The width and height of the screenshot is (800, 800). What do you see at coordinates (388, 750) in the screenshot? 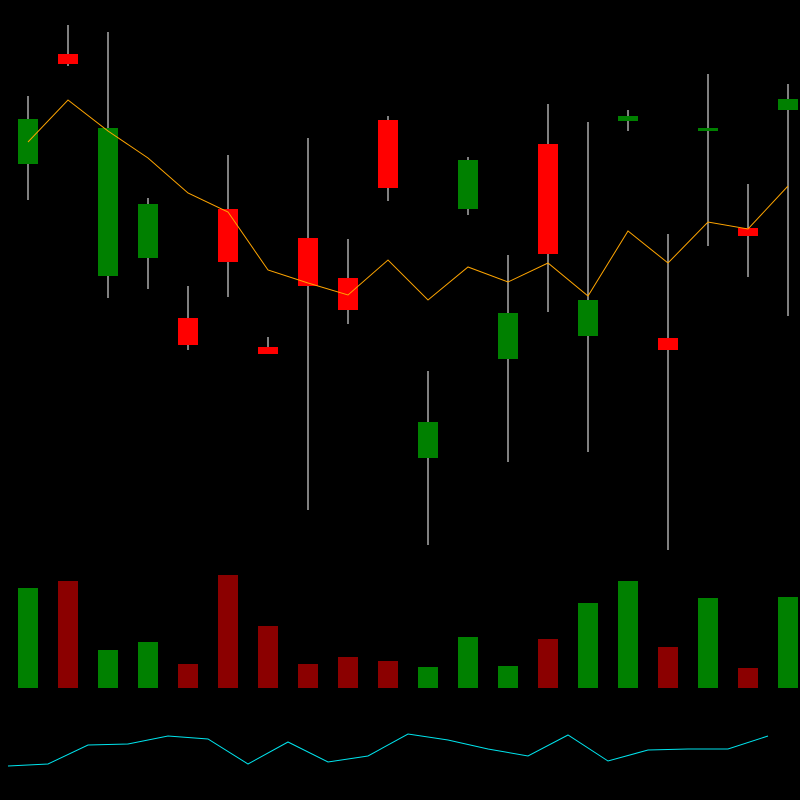
I see `indicator-line` at bounding box center [388, 750].